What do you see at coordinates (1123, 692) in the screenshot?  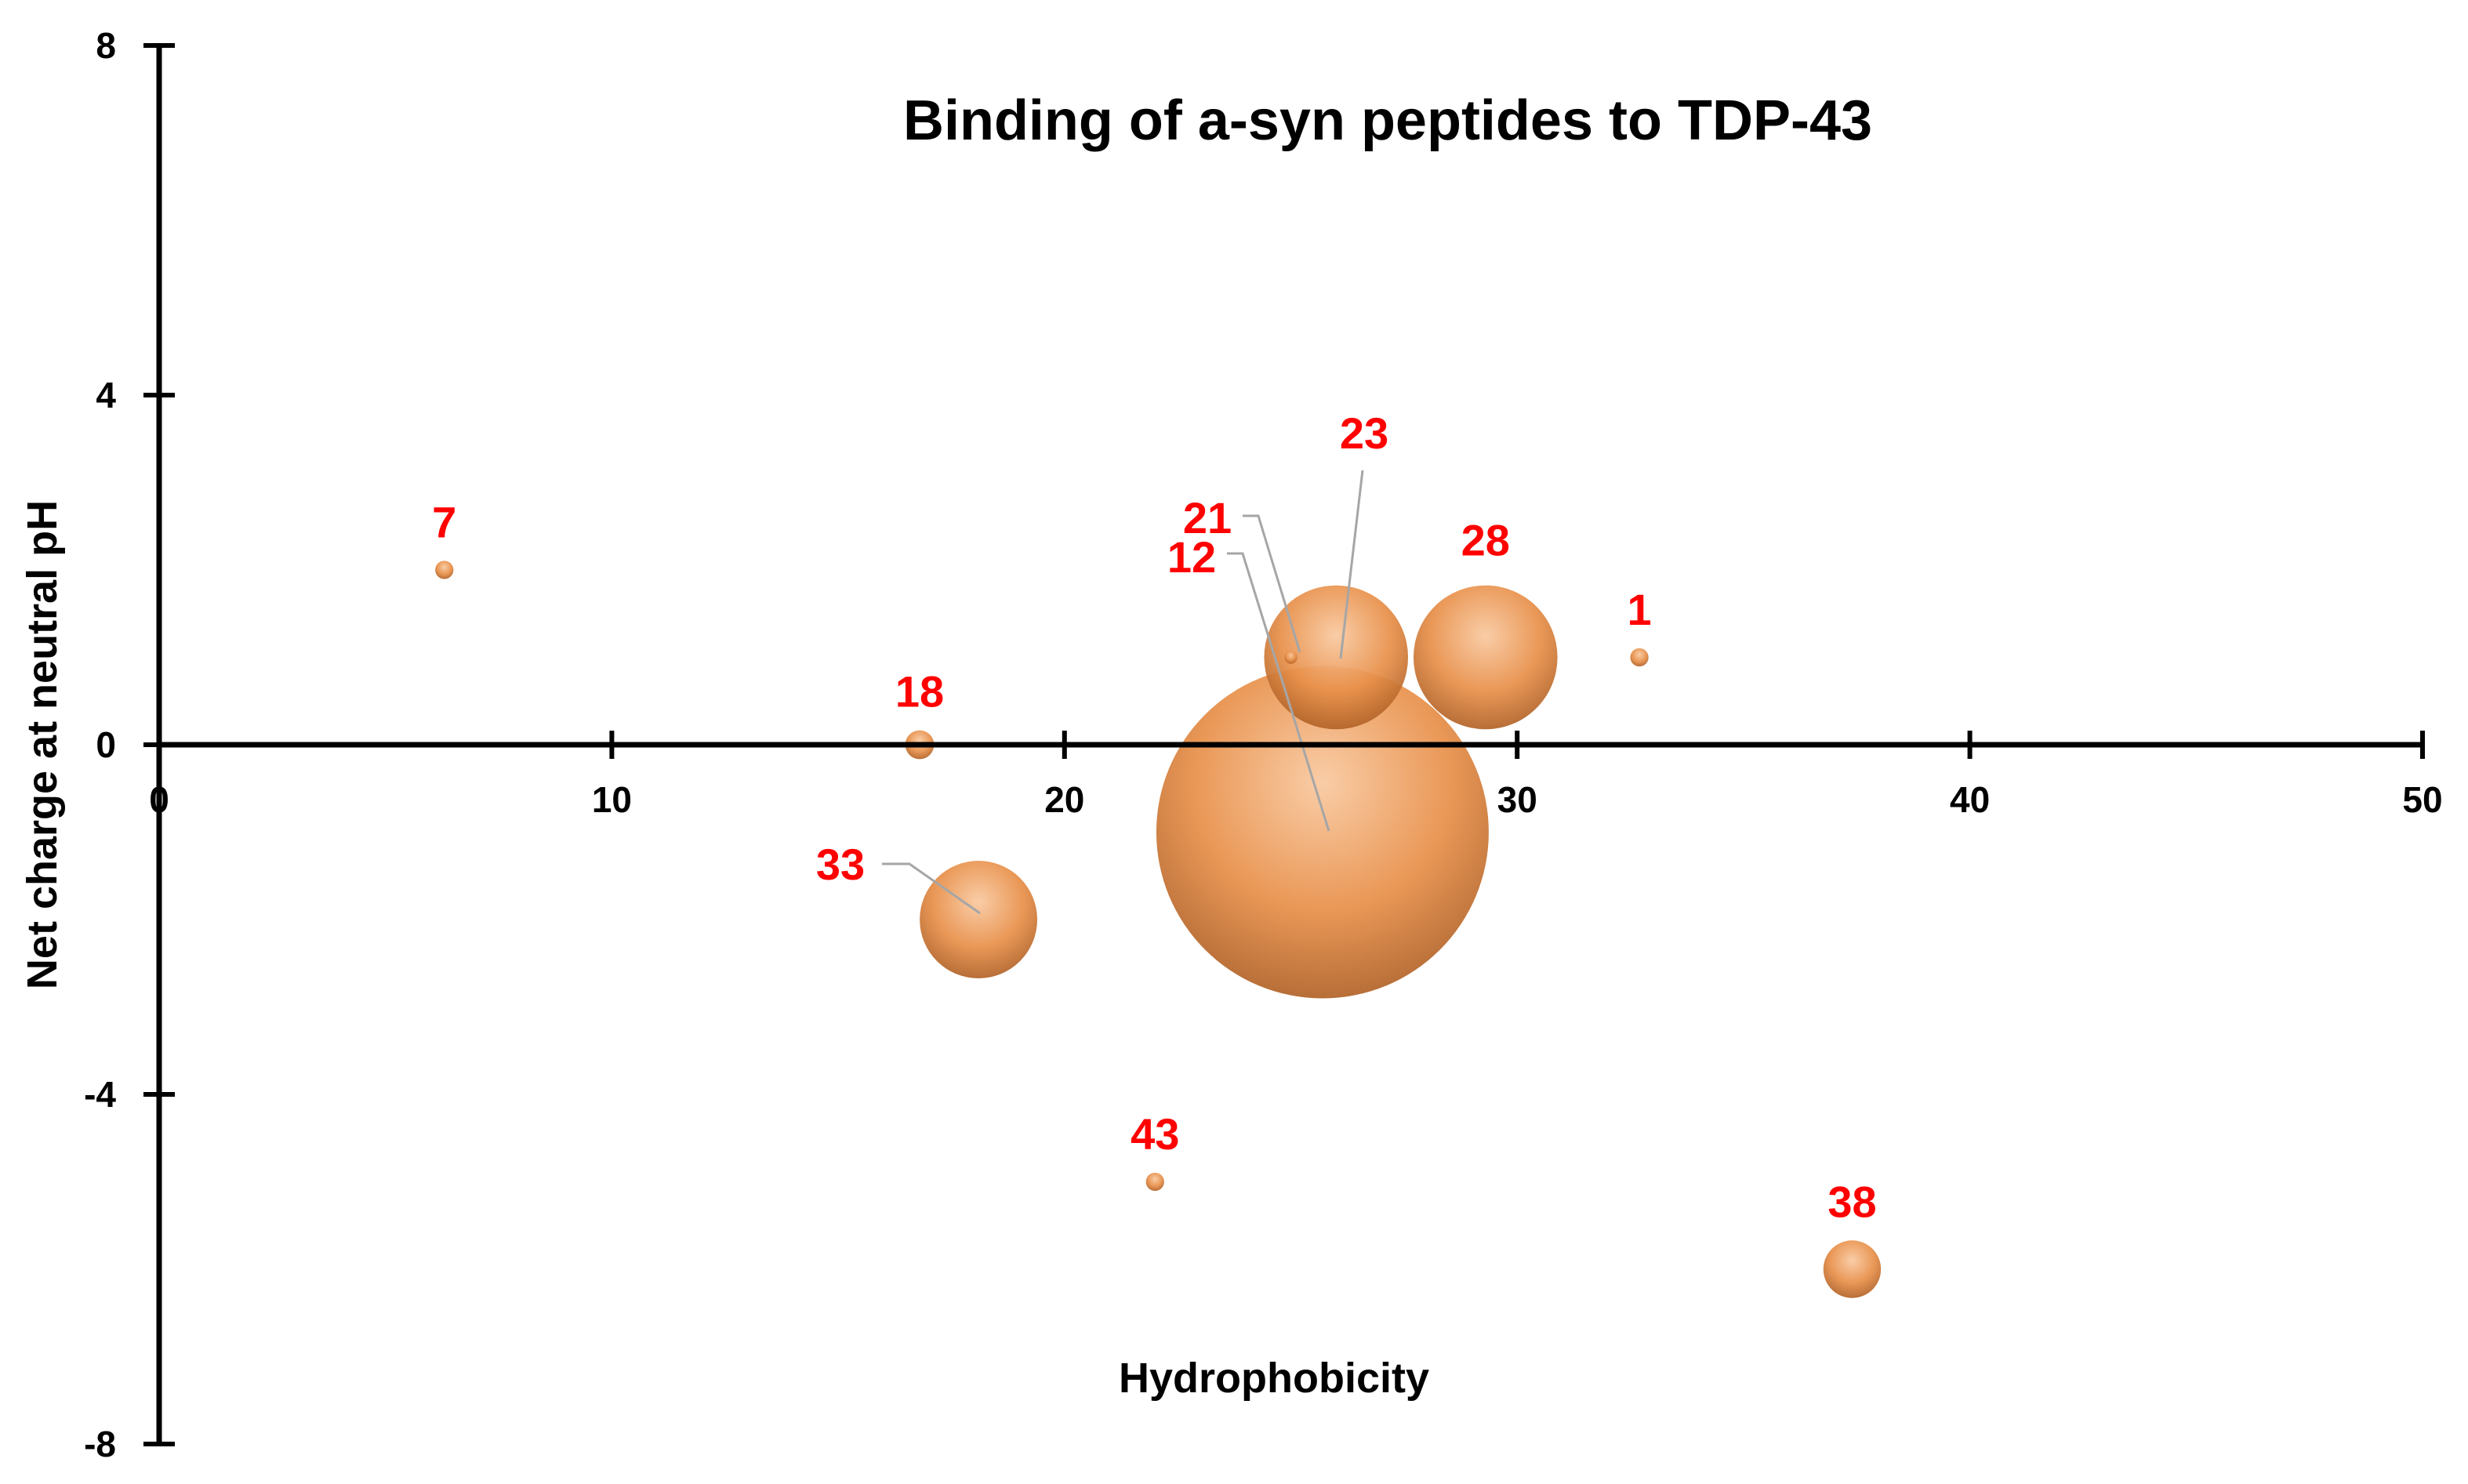 I see `leader-line-layer` at bounding box center [1123, 692].